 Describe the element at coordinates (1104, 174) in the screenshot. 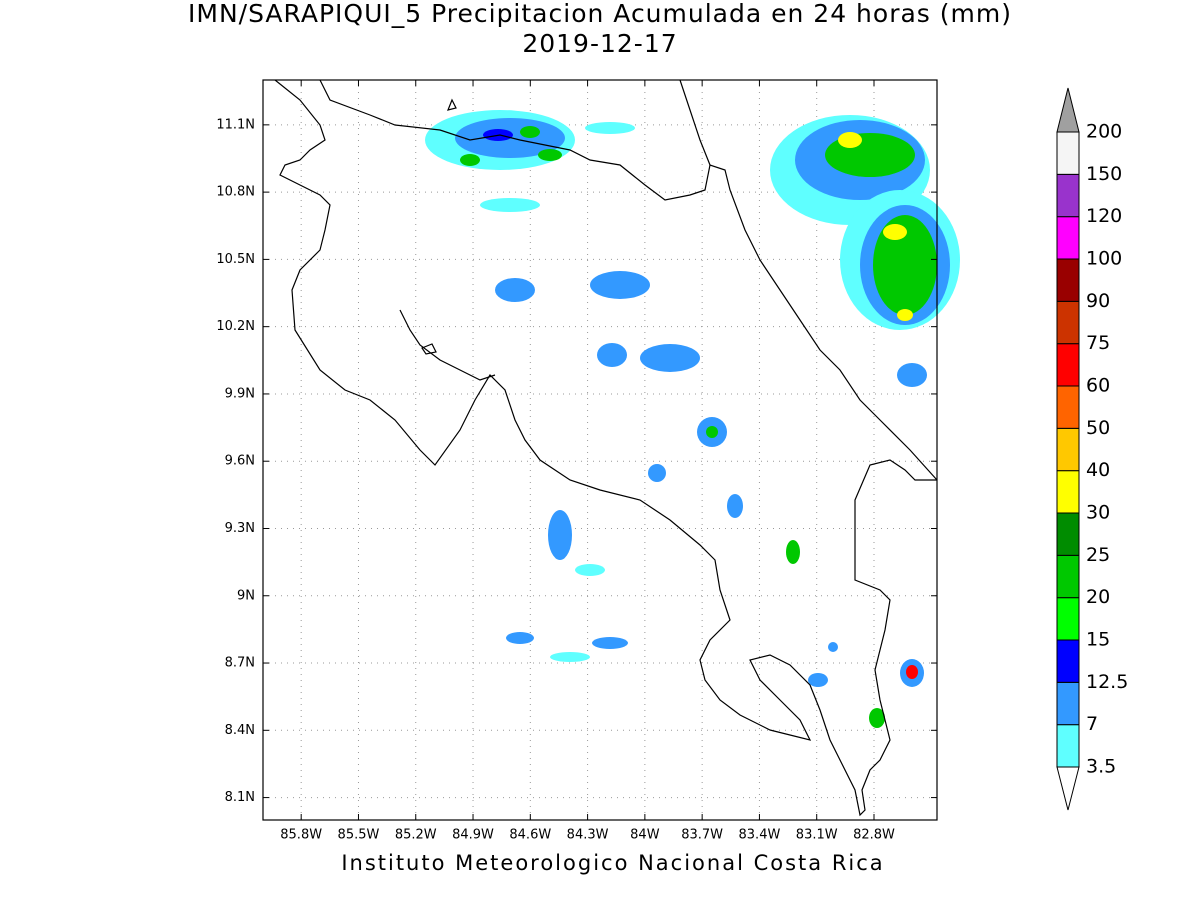

I see `colorbar-label: 150` at that location.